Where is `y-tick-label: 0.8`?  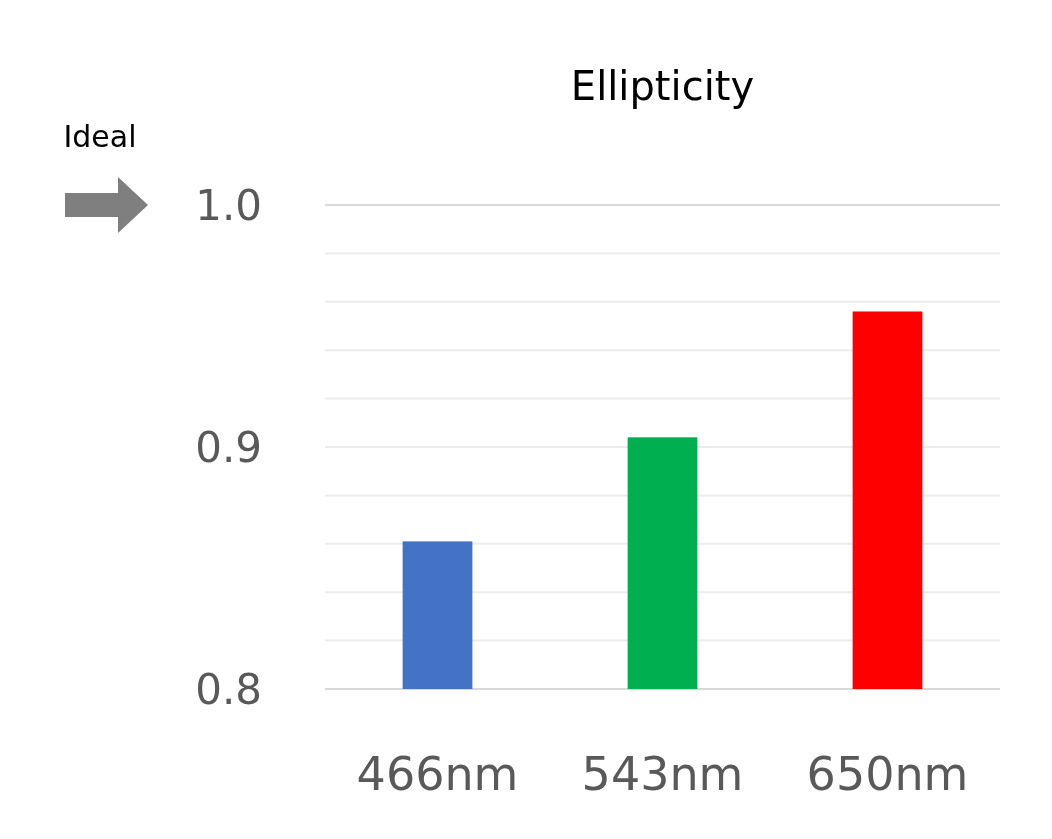 y-tick-label: 0.8 is located at coordinates (228, 689).